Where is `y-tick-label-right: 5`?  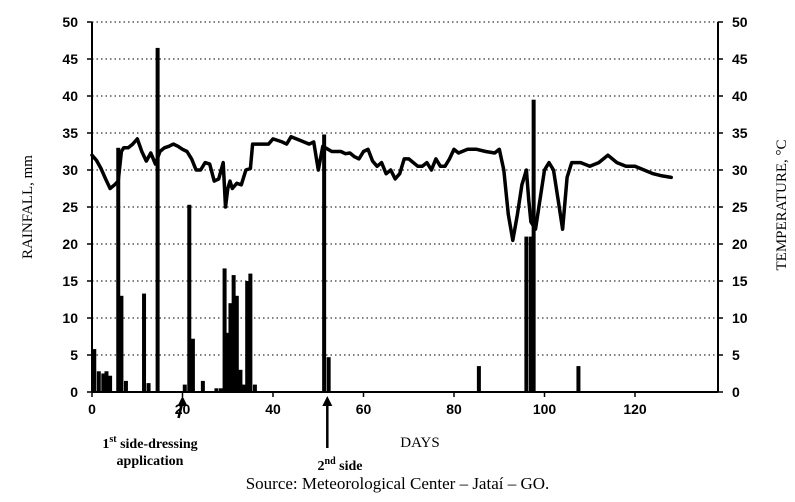
y-tick-label-right: 5 is located at coordinates (736, 355).